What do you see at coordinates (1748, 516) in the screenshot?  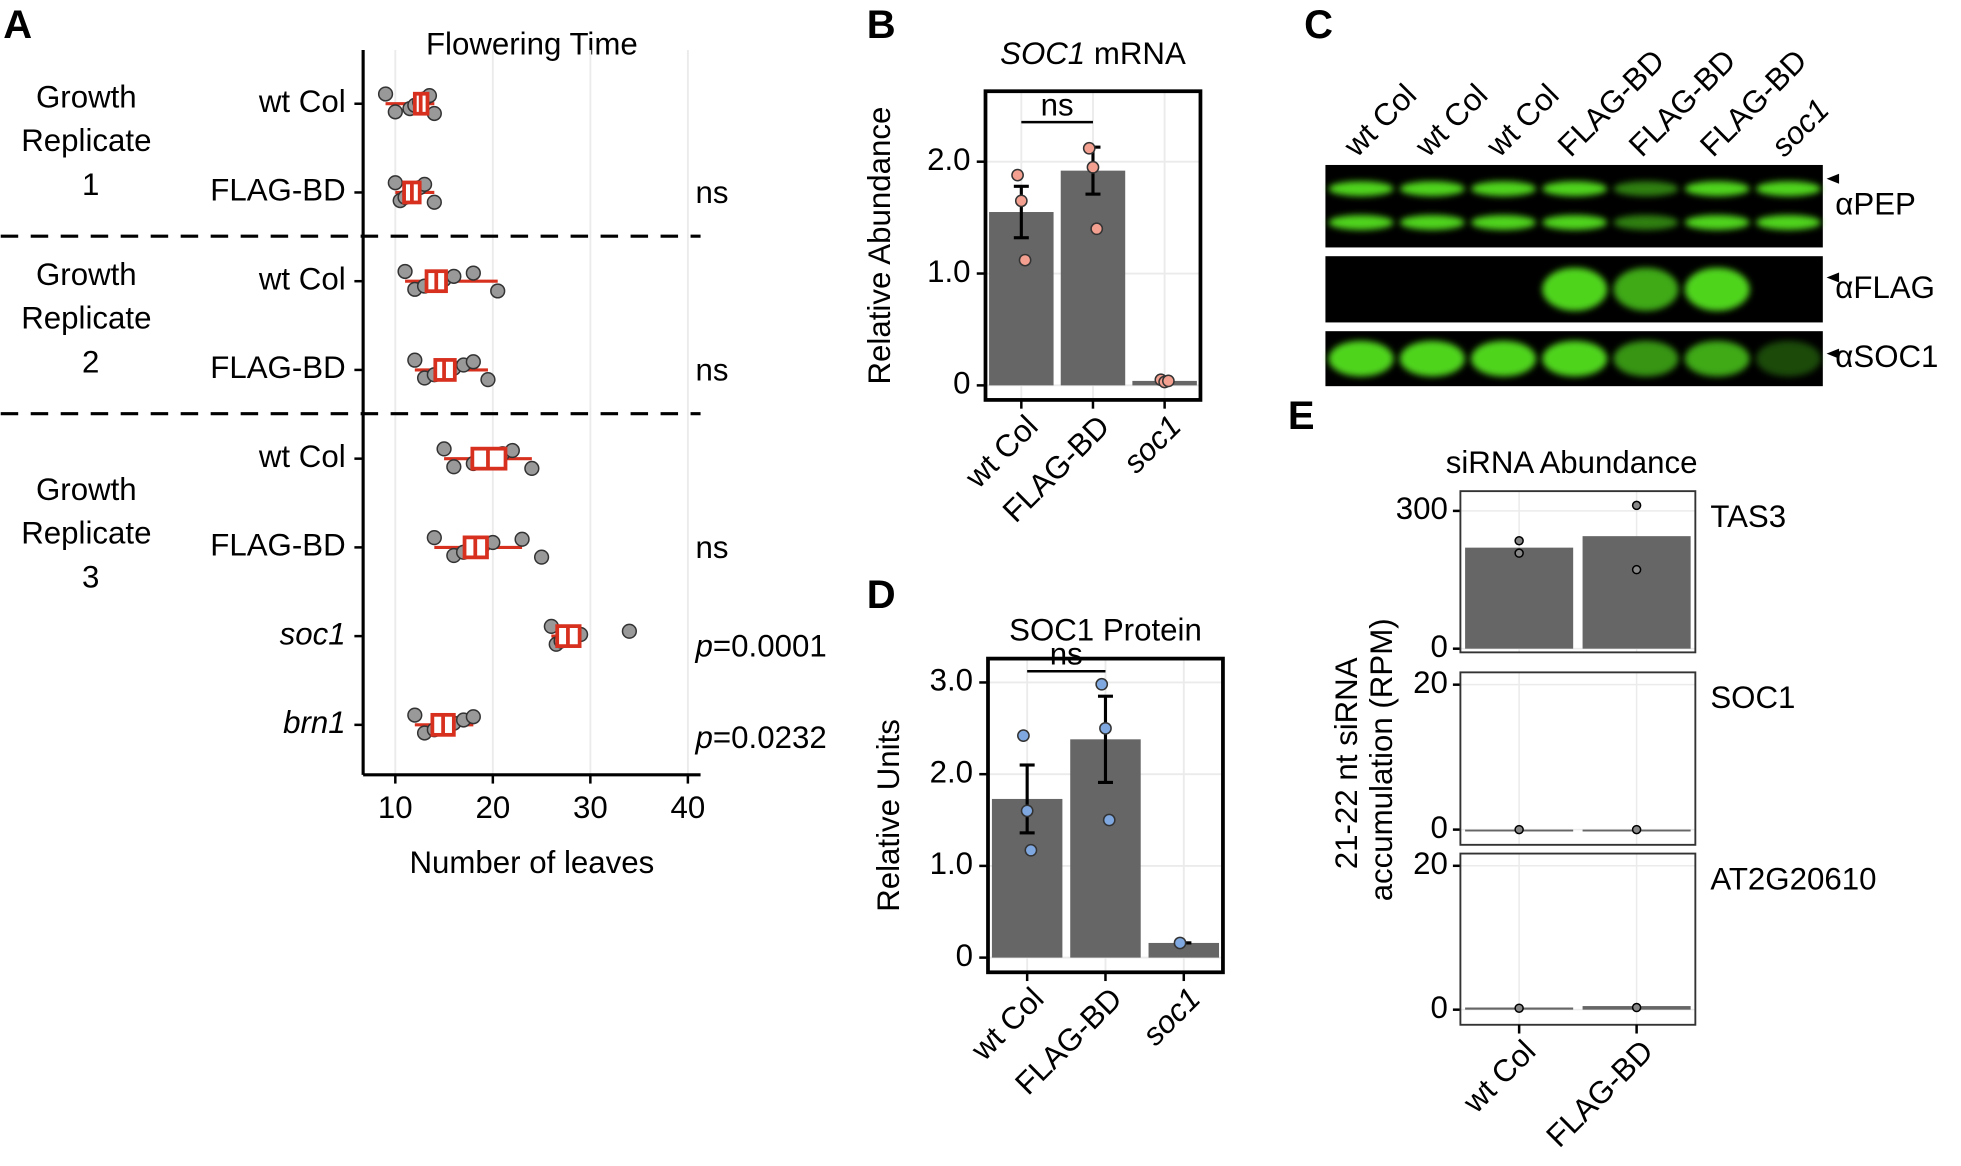 I see `facet-label: TAS3` at bounding box center [1748, 516].